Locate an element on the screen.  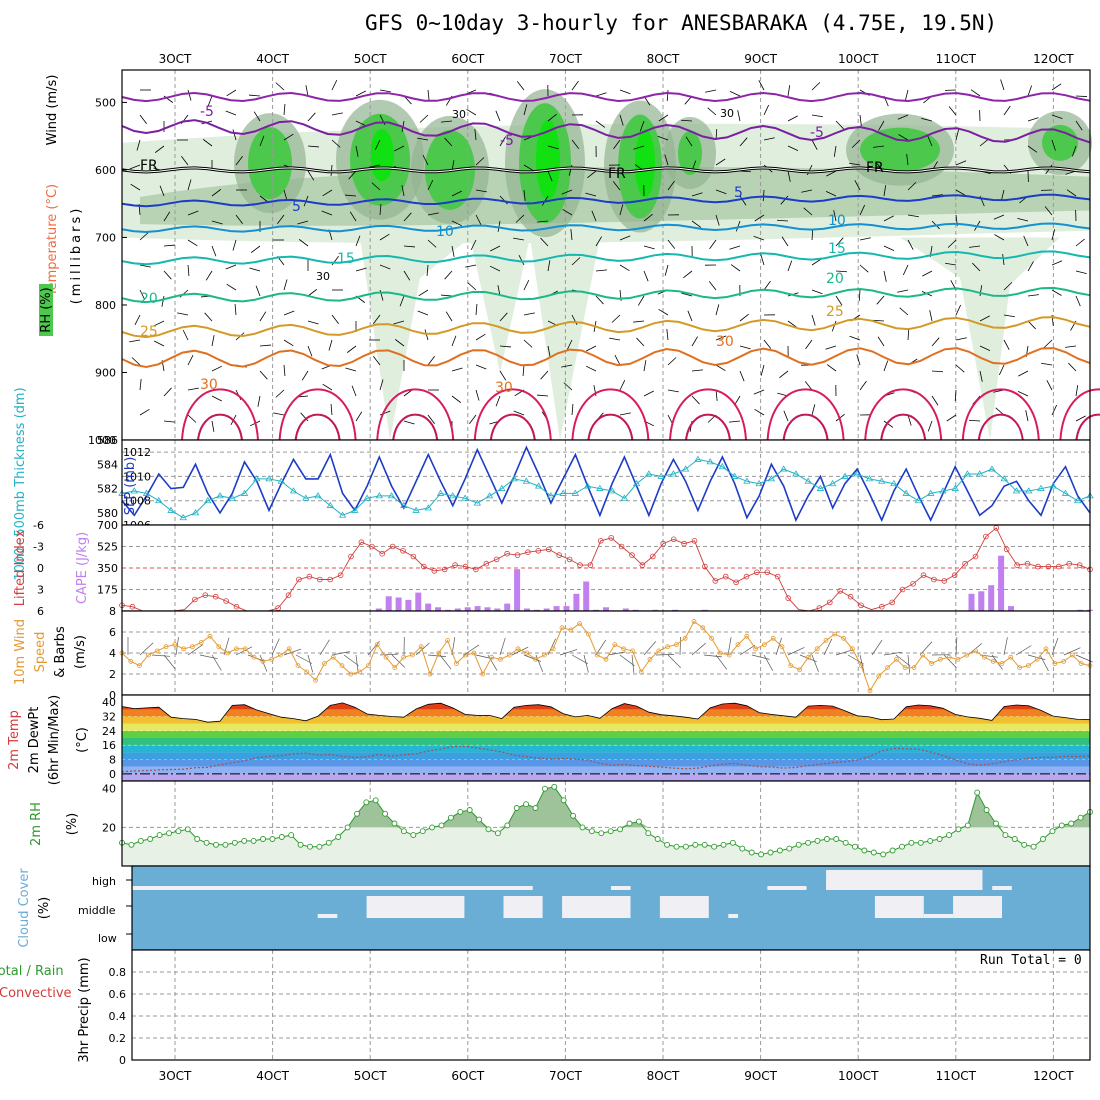
cloud-middle-block is located at coordinates (596, 907).